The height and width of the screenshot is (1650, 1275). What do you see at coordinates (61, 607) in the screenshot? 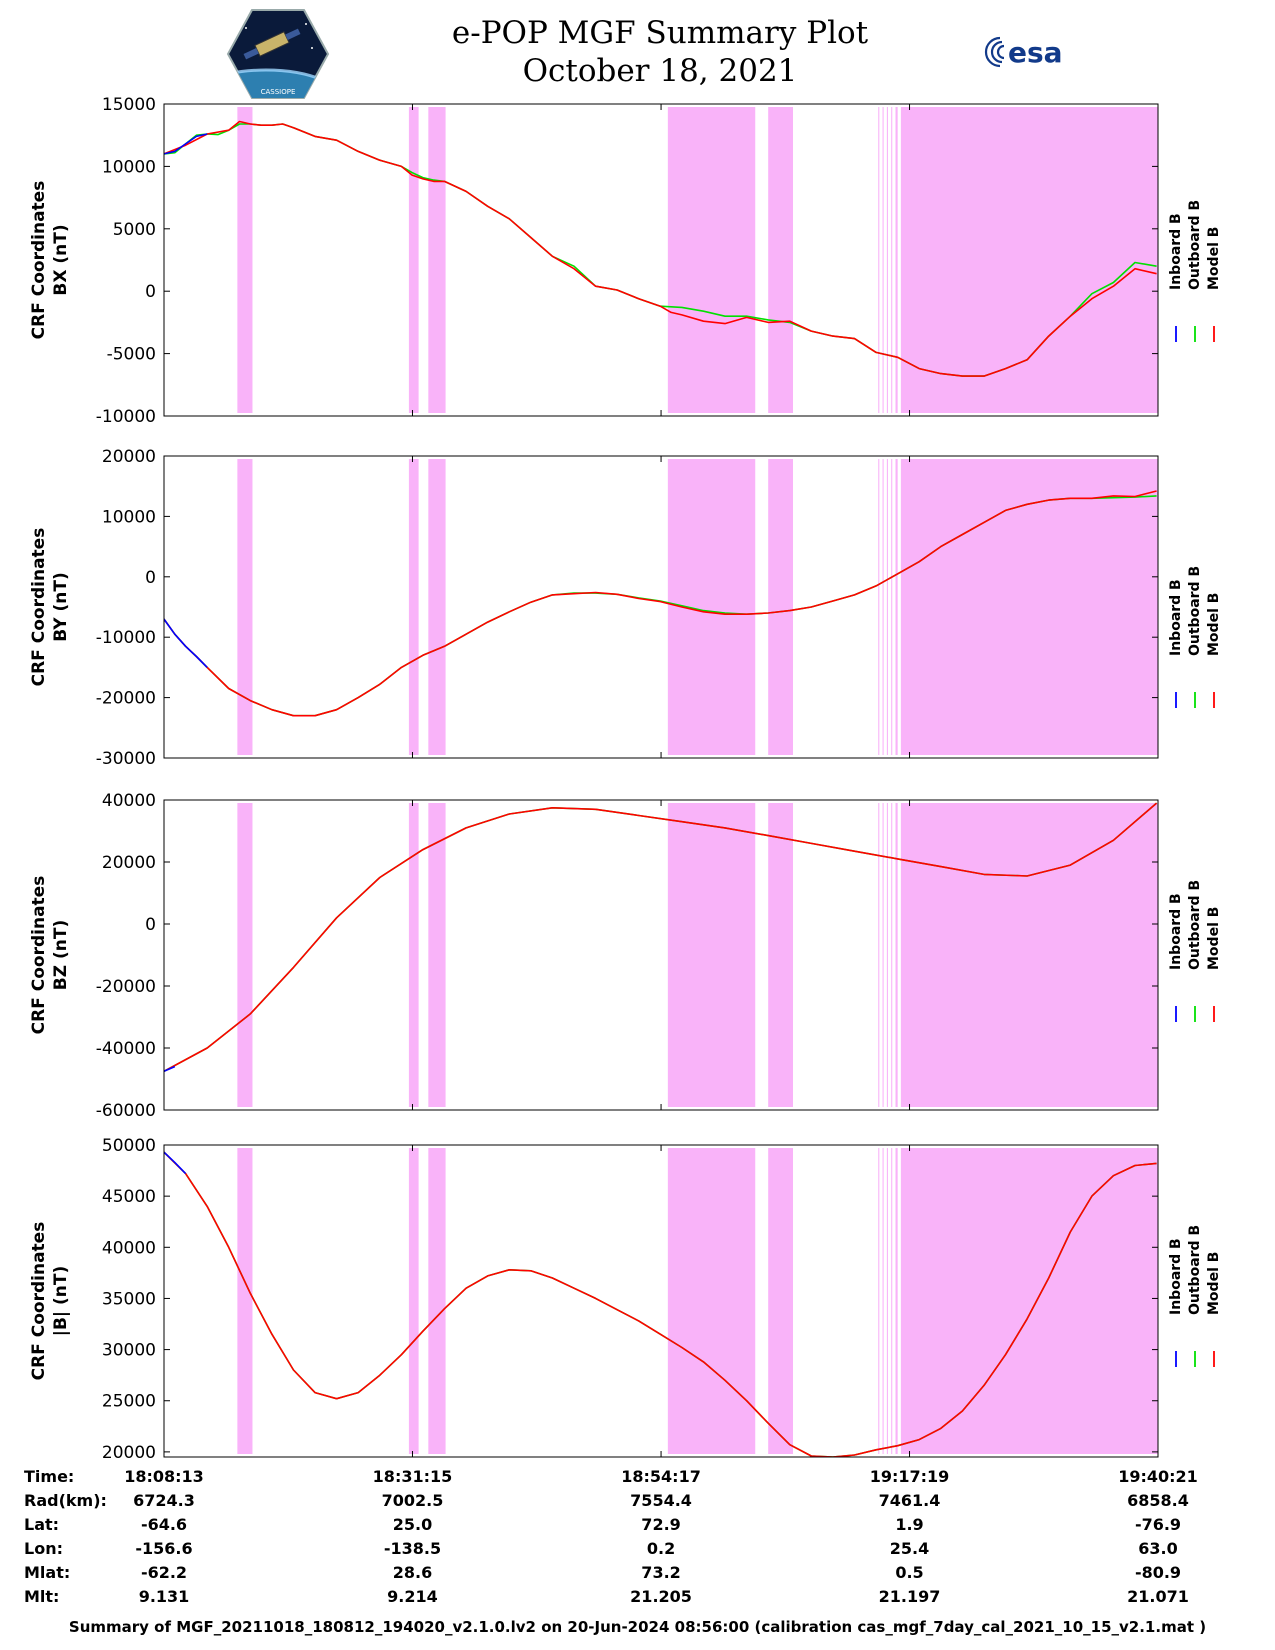
I see `y-axis-label-line-2: BY (nT)` at bounding box center [61, 607].